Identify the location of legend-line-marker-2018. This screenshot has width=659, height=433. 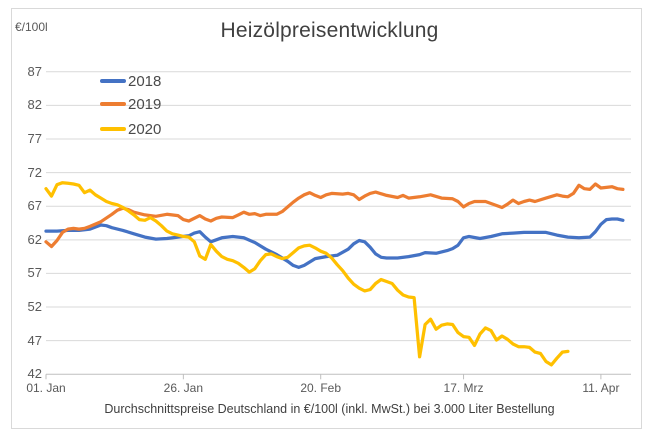
(113, 81).